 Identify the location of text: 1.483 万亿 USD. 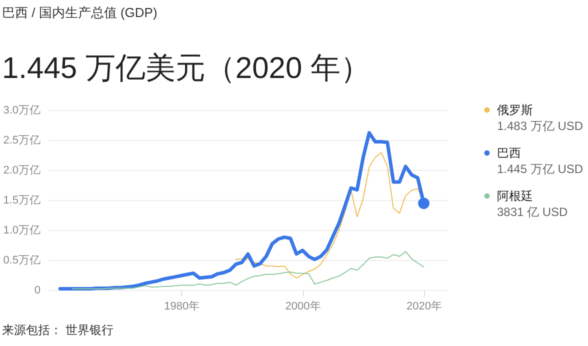
(540, 126).